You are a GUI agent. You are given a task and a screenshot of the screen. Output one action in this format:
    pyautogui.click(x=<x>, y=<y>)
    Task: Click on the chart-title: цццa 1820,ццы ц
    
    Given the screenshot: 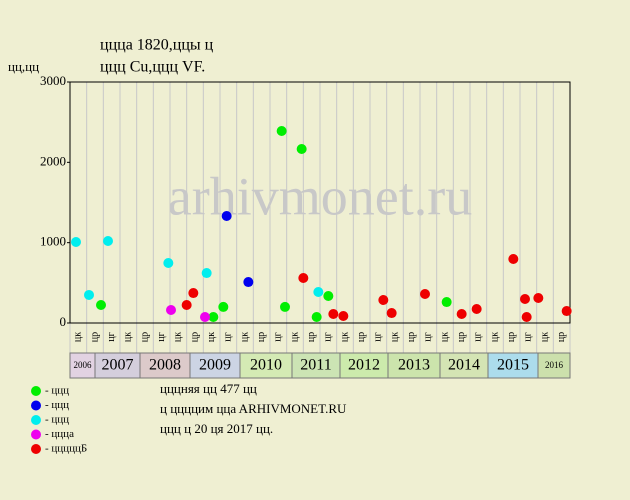 What is the action you would take?
    pyautogui.click(x=157, y=45)
    